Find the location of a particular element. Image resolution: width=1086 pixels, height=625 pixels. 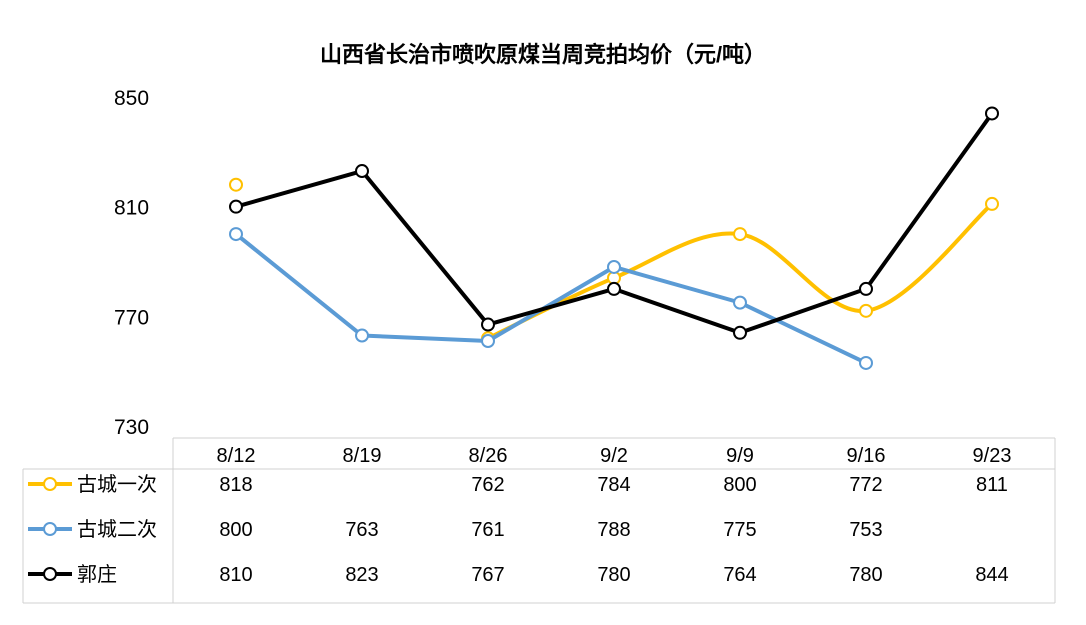

x-tick-label: 8/26 is located at coordinates (488, 456).